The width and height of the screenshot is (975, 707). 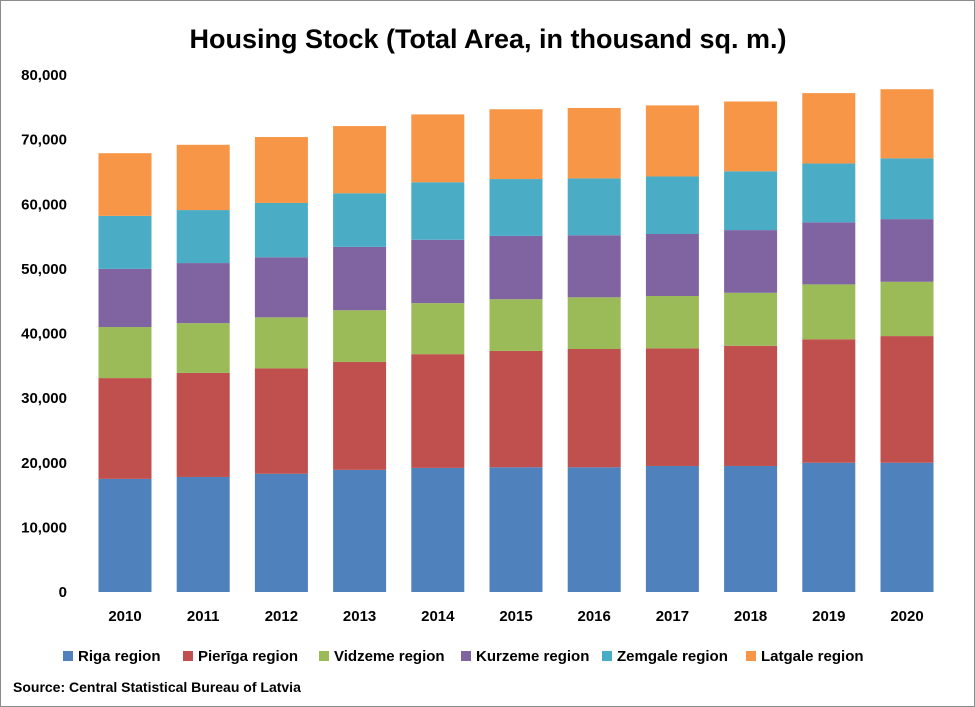 I want to click on x-tick-label: 2018, so click(x=750, y=616).